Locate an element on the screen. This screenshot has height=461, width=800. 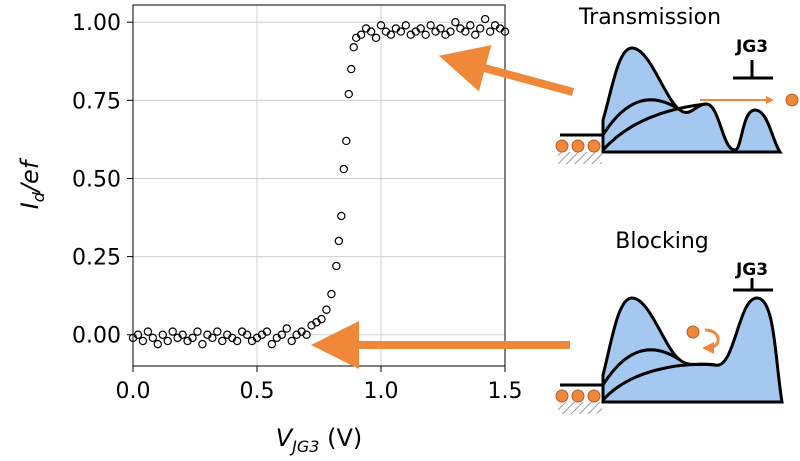
y-tick-label: 0.00 is located at coordinates (96, 336).